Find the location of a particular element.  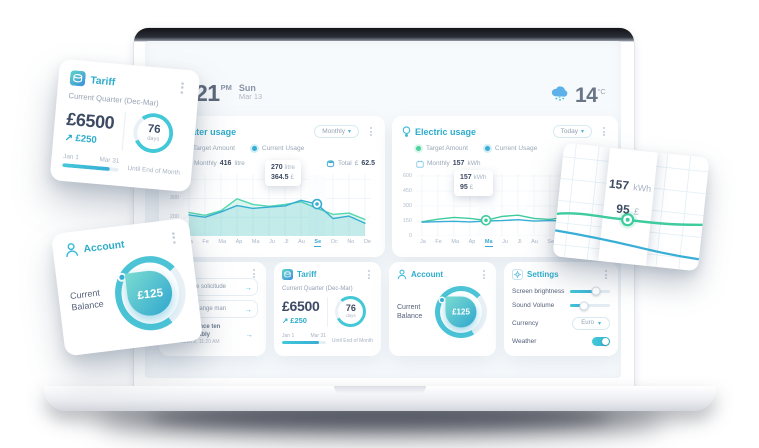

temperature-unit: °C is located at coordinates (601, 91).